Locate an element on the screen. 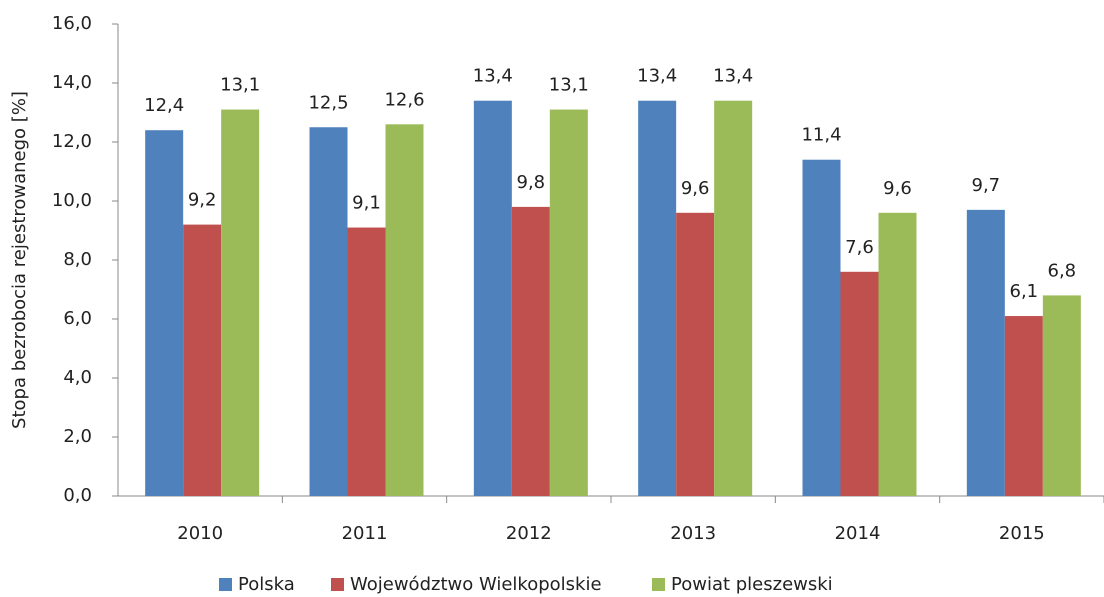 This screenshot has width=1104, height=597. y-tick-label: 14,0 is located at coordinates (72, 82).